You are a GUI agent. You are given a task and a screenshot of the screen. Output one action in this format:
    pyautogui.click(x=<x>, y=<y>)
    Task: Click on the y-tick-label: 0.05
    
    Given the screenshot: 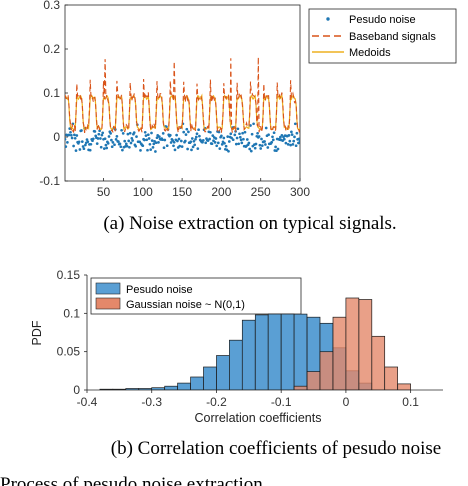 What is the action you would take?
    pyautogui.click(x=69, y=352)
    